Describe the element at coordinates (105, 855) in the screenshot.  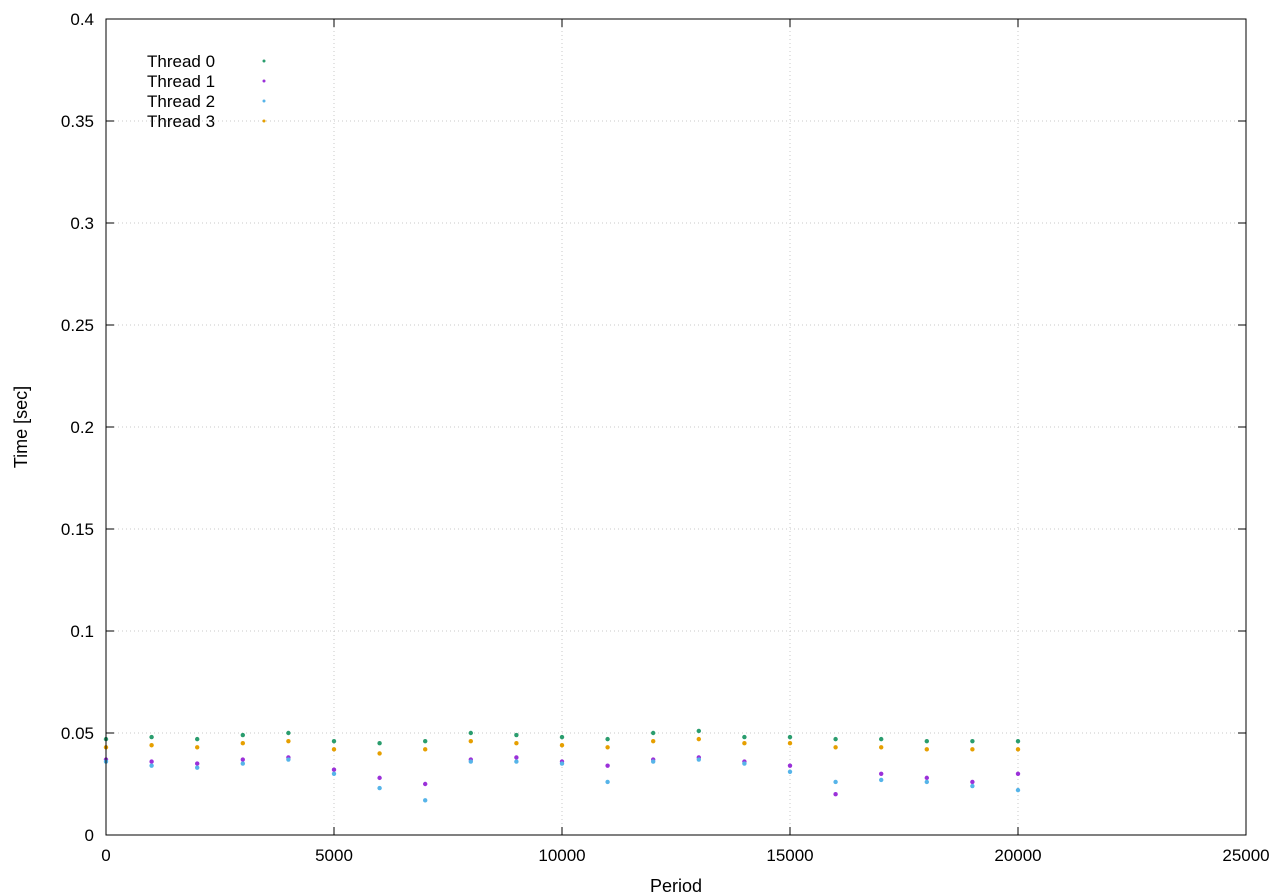
I see `x-tick-label: 0` at that location.